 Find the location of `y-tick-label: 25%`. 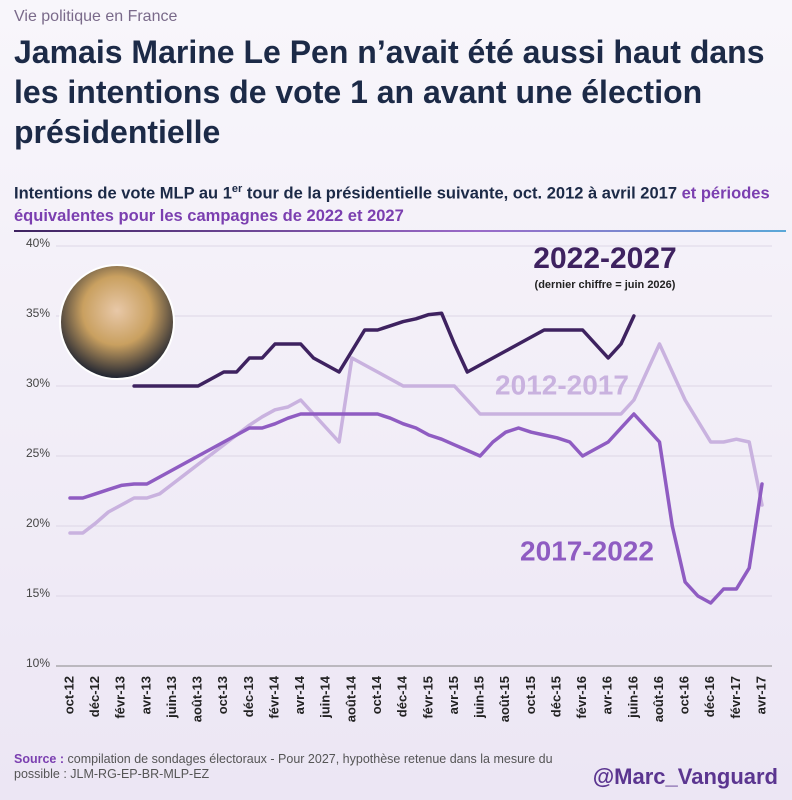

y-tick-label: 25% is located at coordinates (38, 453).